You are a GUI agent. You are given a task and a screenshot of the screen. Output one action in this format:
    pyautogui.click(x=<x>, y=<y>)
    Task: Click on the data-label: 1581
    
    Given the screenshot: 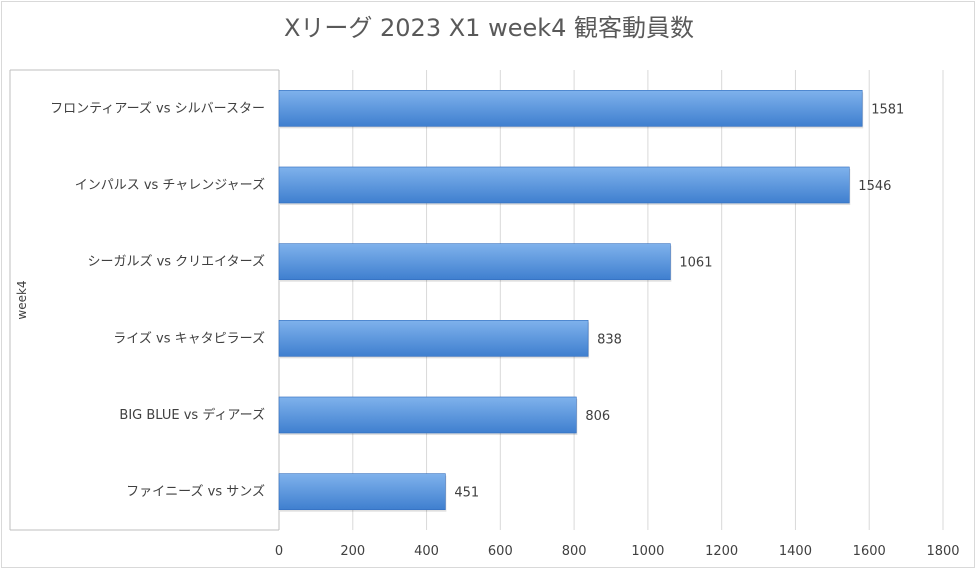 What is the action you would take?
    pyautogui.click(x=887, y=109)
    